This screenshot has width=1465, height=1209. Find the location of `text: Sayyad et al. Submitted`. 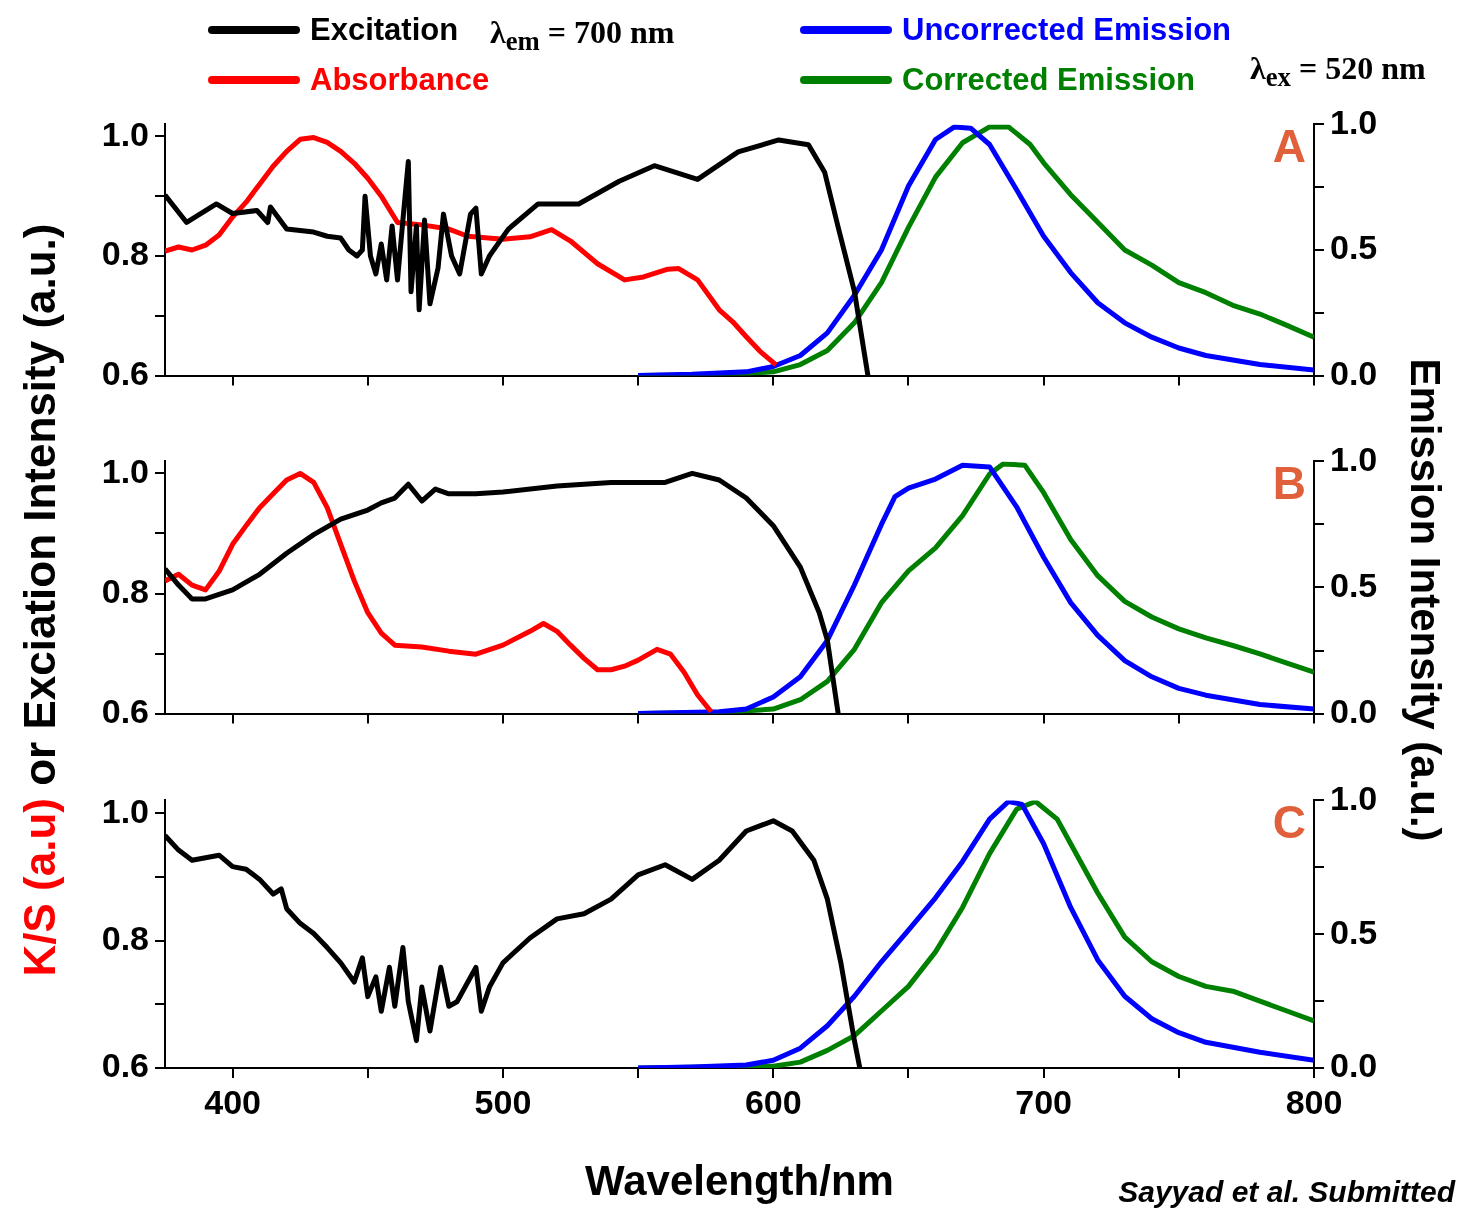

text: Sayyad et al. Submitted is located at coordinates (1286, 1192).